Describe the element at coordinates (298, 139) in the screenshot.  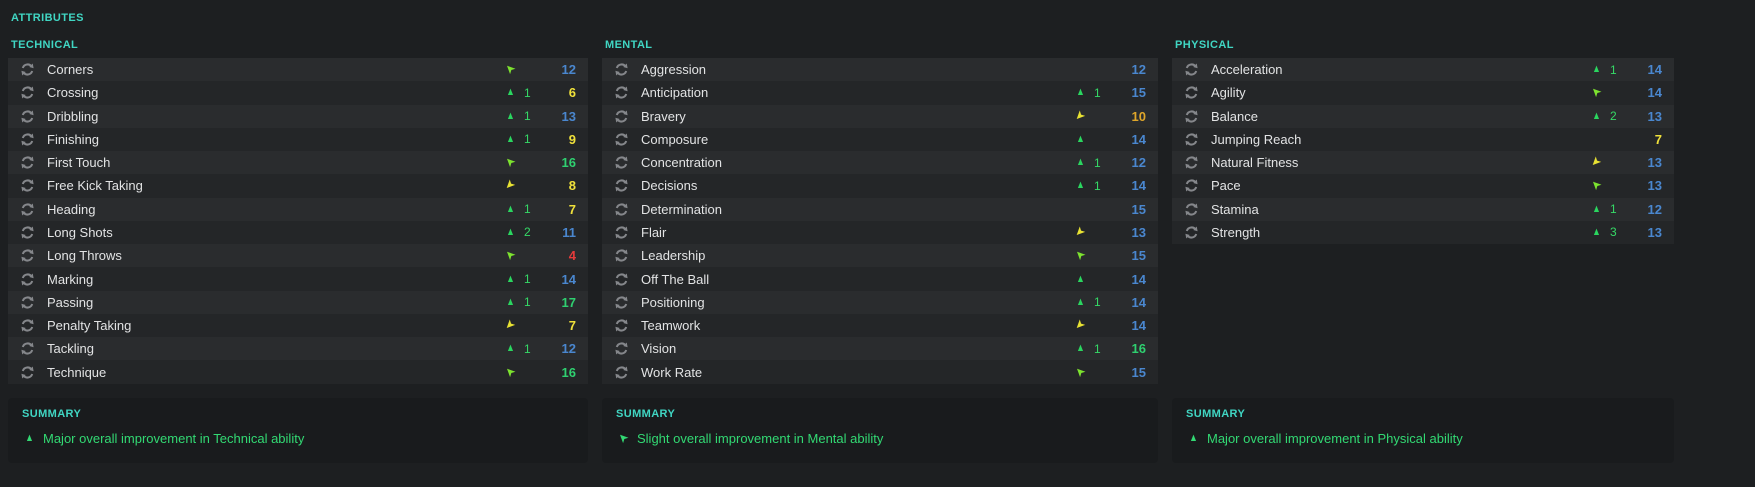
I see `attribute-row: Finishing ▲ 1 9` at that location.